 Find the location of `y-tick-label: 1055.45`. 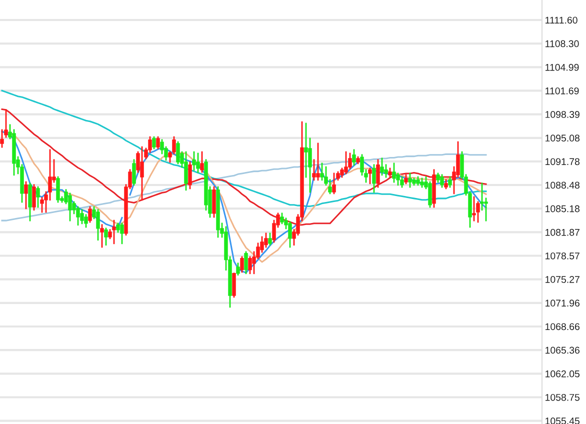

y-tick-label: 1055.45 is located at coordinates (563, 421).